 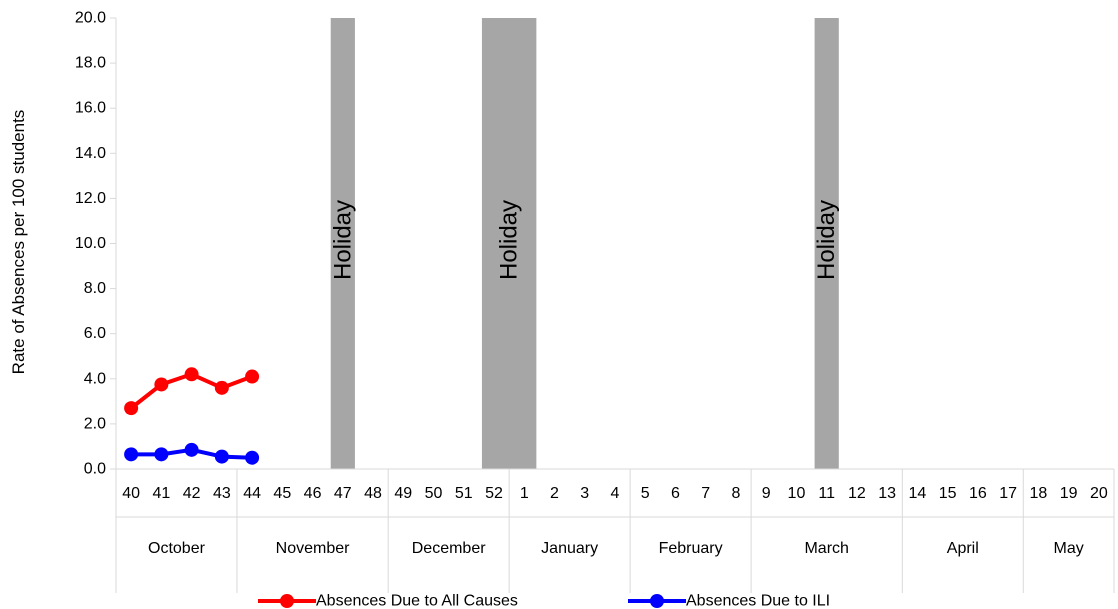 I want to click on x-tick-label: 4, so click(x=615, y=493).